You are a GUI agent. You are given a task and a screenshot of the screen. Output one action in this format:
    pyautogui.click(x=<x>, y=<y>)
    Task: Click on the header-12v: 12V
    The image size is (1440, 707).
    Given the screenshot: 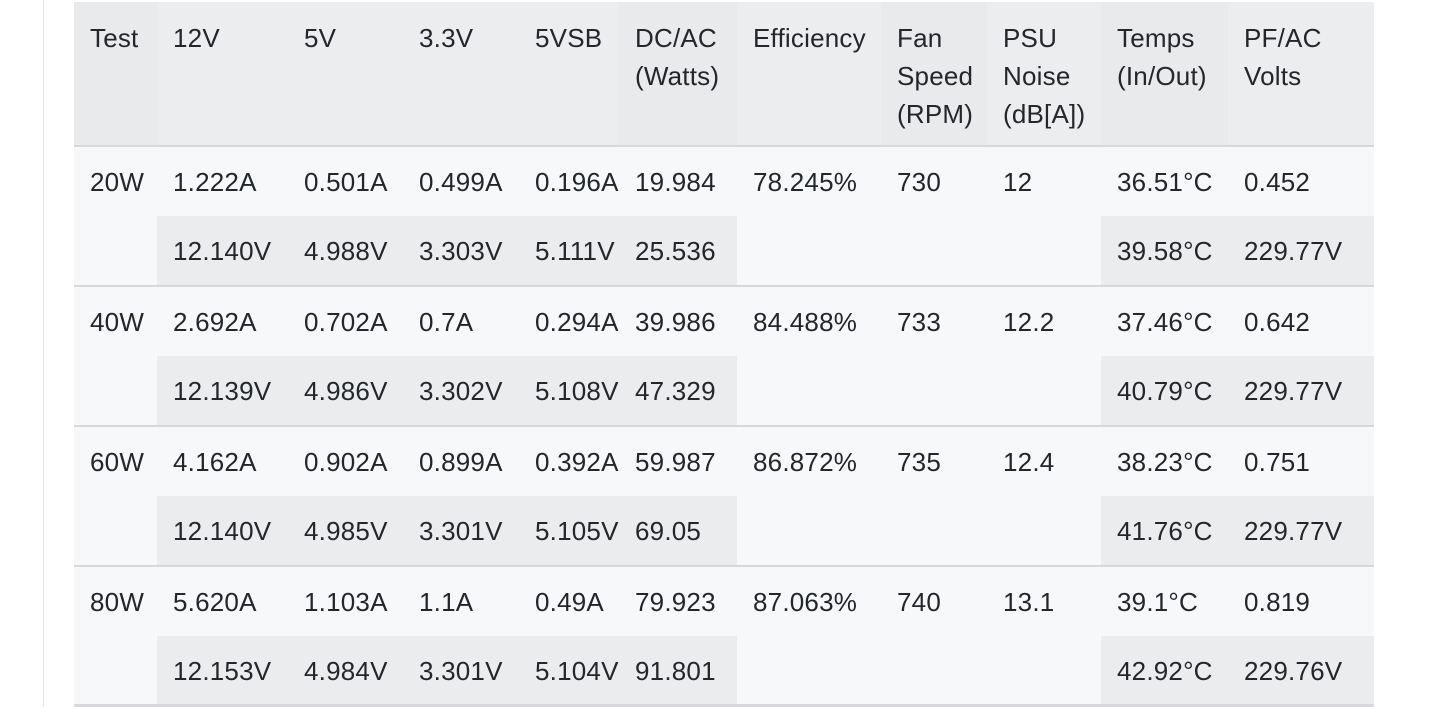 What is the action you would take?
    pyautogui.click(x=222, y=74)
    